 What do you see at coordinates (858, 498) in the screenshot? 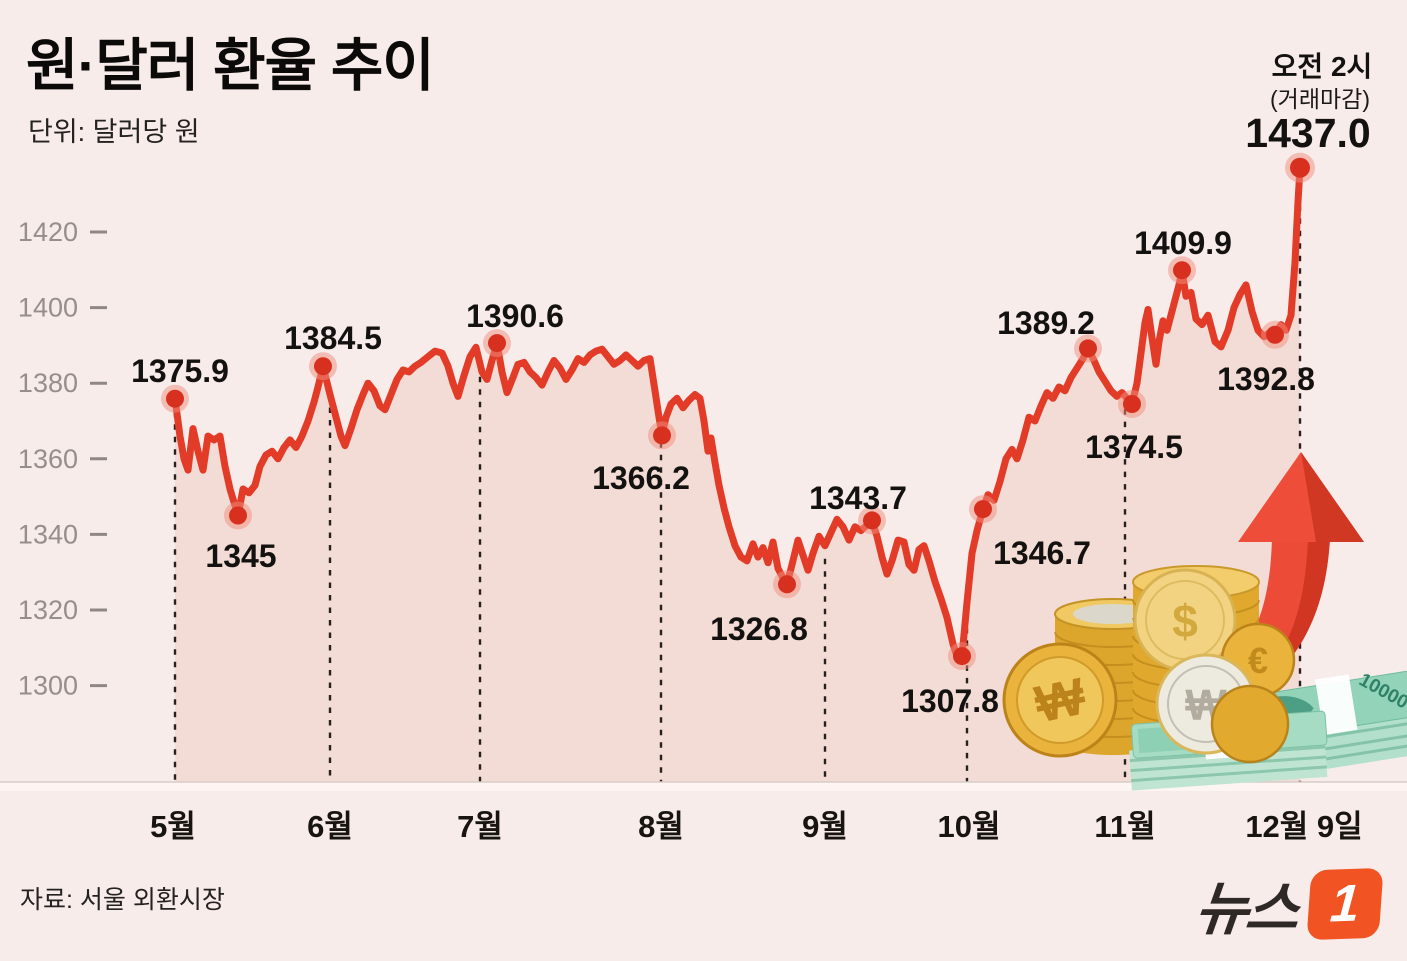
I see `data-point-label: 1343.7` at bounding box center [858, 498].